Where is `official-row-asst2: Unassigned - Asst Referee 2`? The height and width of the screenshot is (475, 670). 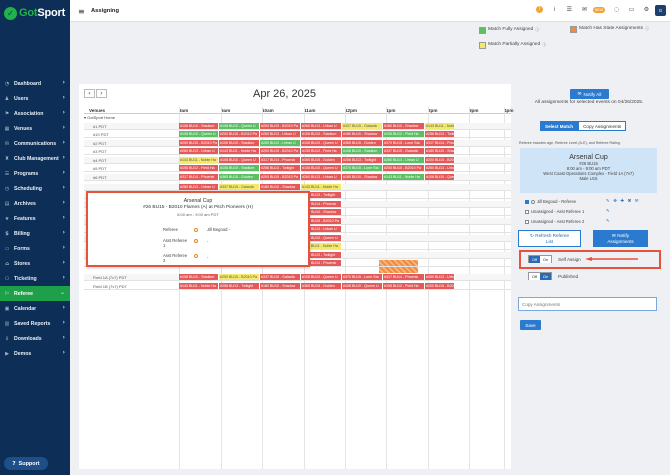
official-row-asst2: Unassigned - Asst Referee 2 is located at coordinates (554, 221).